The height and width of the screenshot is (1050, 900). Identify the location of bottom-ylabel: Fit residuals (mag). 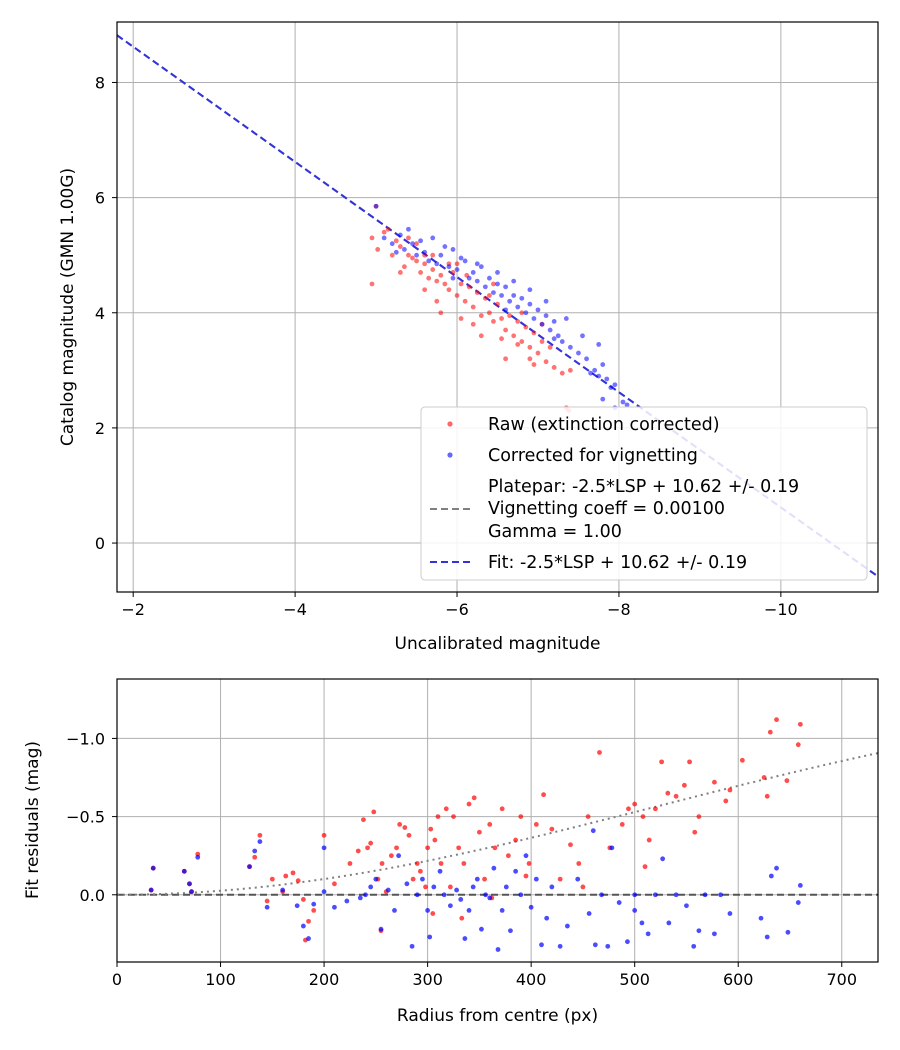
(33, 820).